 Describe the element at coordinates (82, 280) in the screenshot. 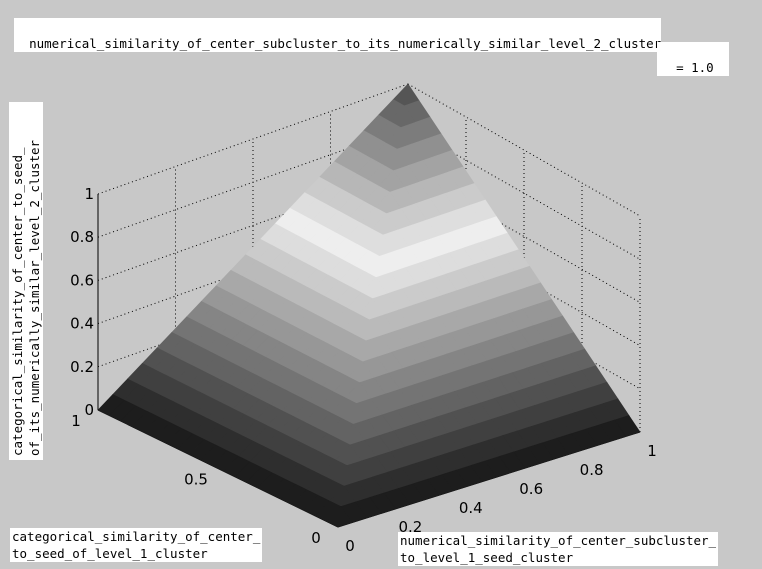

I see `z-tick-label: 0.6` at that location.